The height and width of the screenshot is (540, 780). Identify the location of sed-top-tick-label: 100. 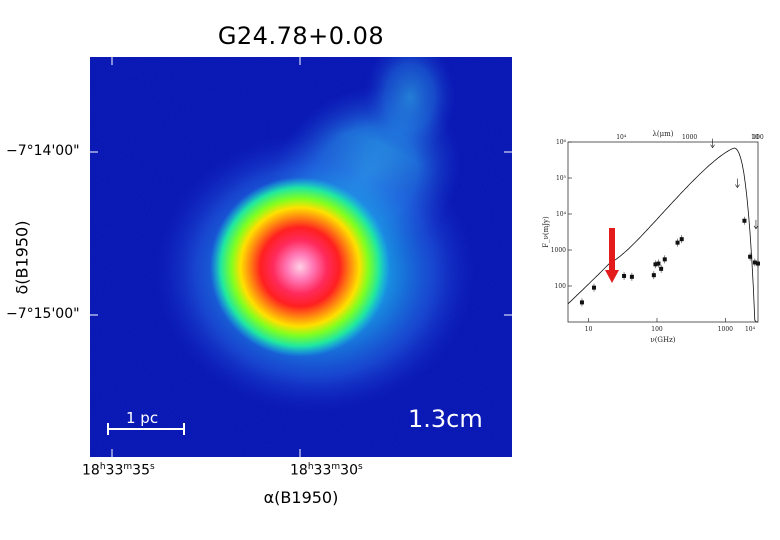
(758, 137).